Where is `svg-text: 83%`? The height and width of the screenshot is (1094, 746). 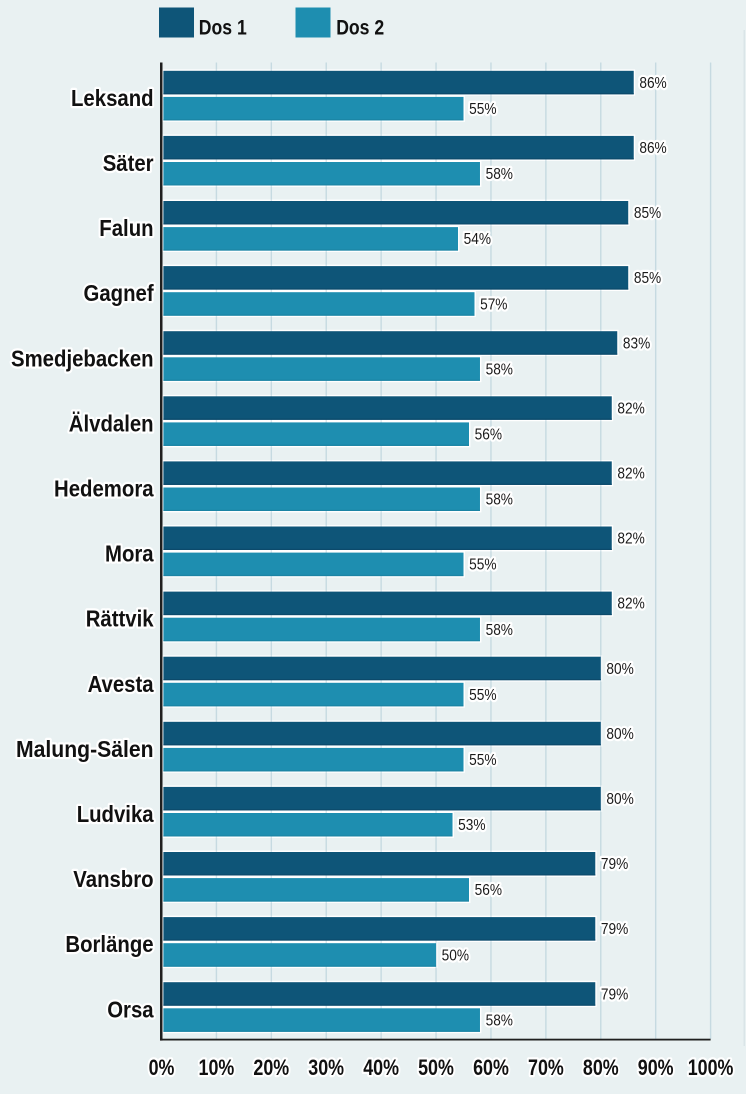
svg-text: 83% is located at coordinates (637, 343).